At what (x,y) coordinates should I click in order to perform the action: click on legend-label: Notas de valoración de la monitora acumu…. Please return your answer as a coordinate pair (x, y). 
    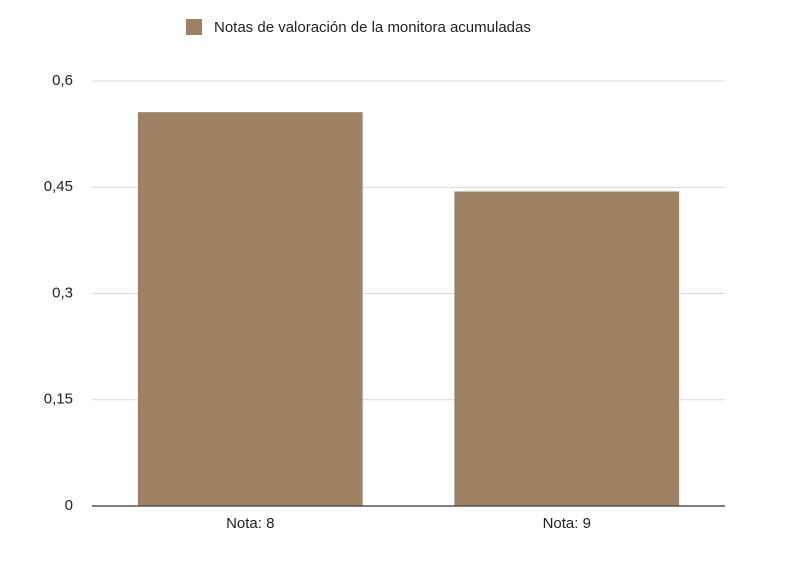
    Looking at the image, I should click on (372, 27).